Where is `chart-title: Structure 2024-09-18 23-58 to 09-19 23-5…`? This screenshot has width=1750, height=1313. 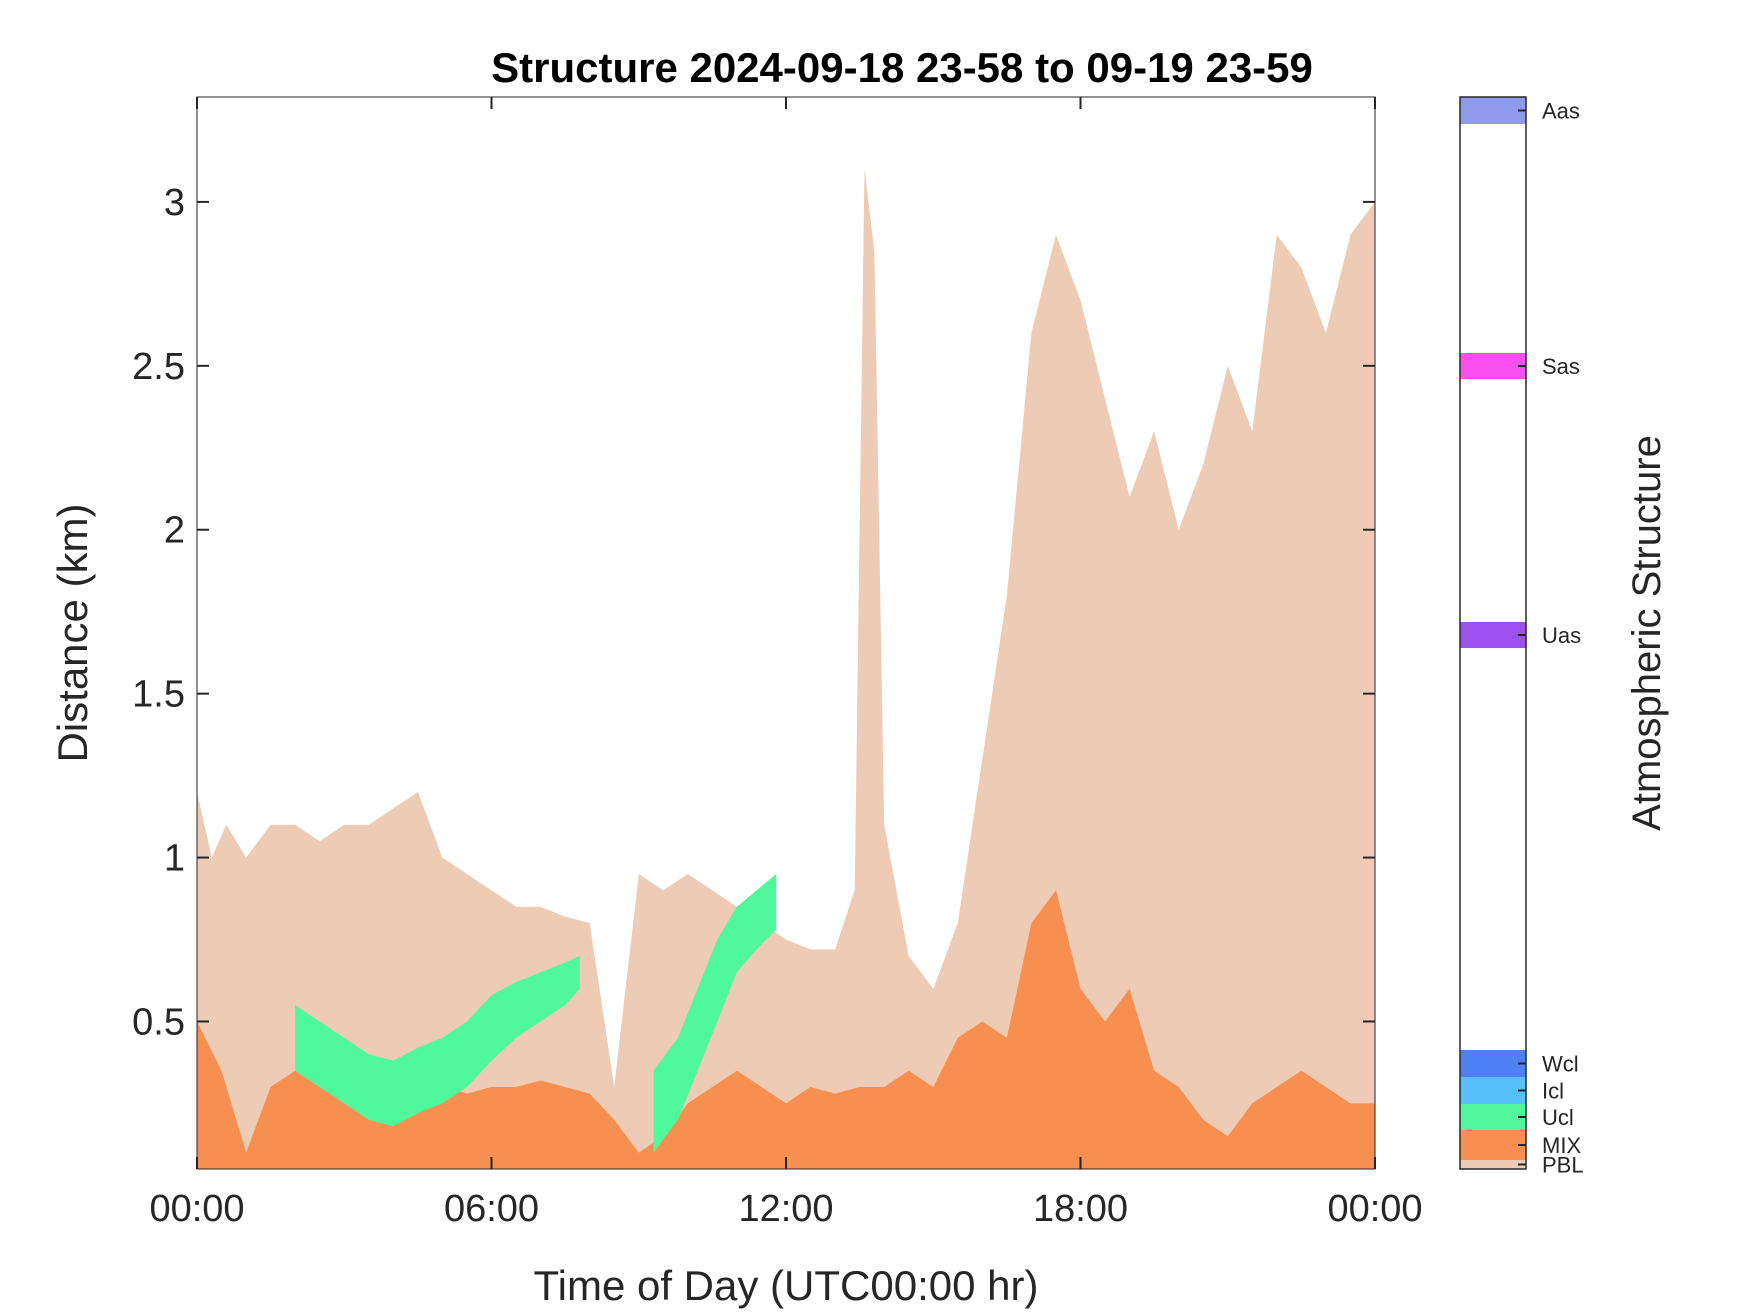 chart-title: Structure 2024-09-18 23-58 to 09-19 23-5… is located at coordinates (902, 67).